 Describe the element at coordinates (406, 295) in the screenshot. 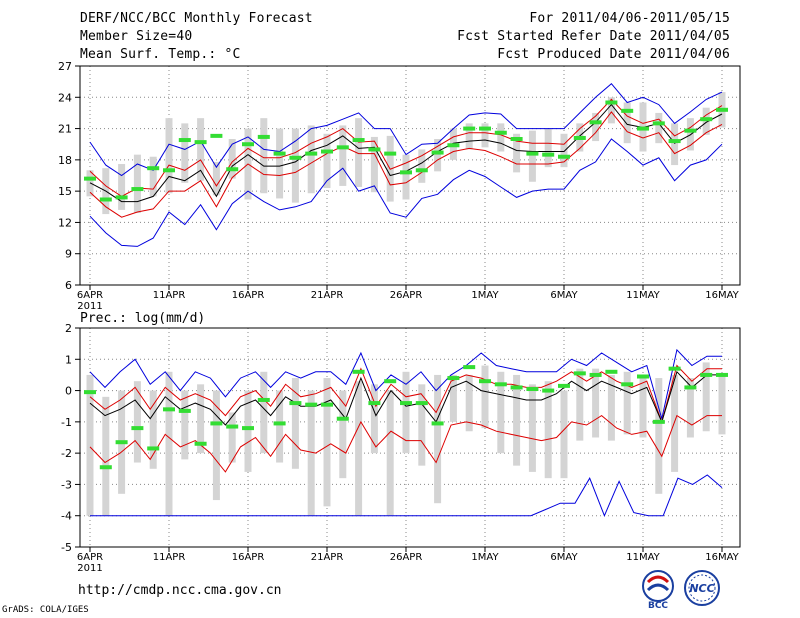

I see `temperature-xtick-label: 26APR` at that location.